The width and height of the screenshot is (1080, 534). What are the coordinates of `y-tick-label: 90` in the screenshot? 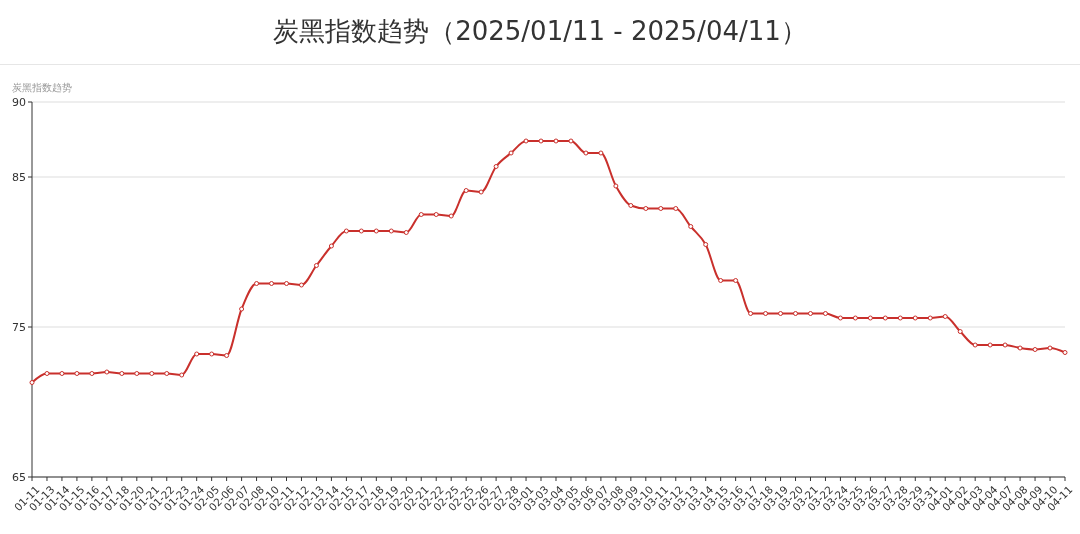 It's located at (19, 102).